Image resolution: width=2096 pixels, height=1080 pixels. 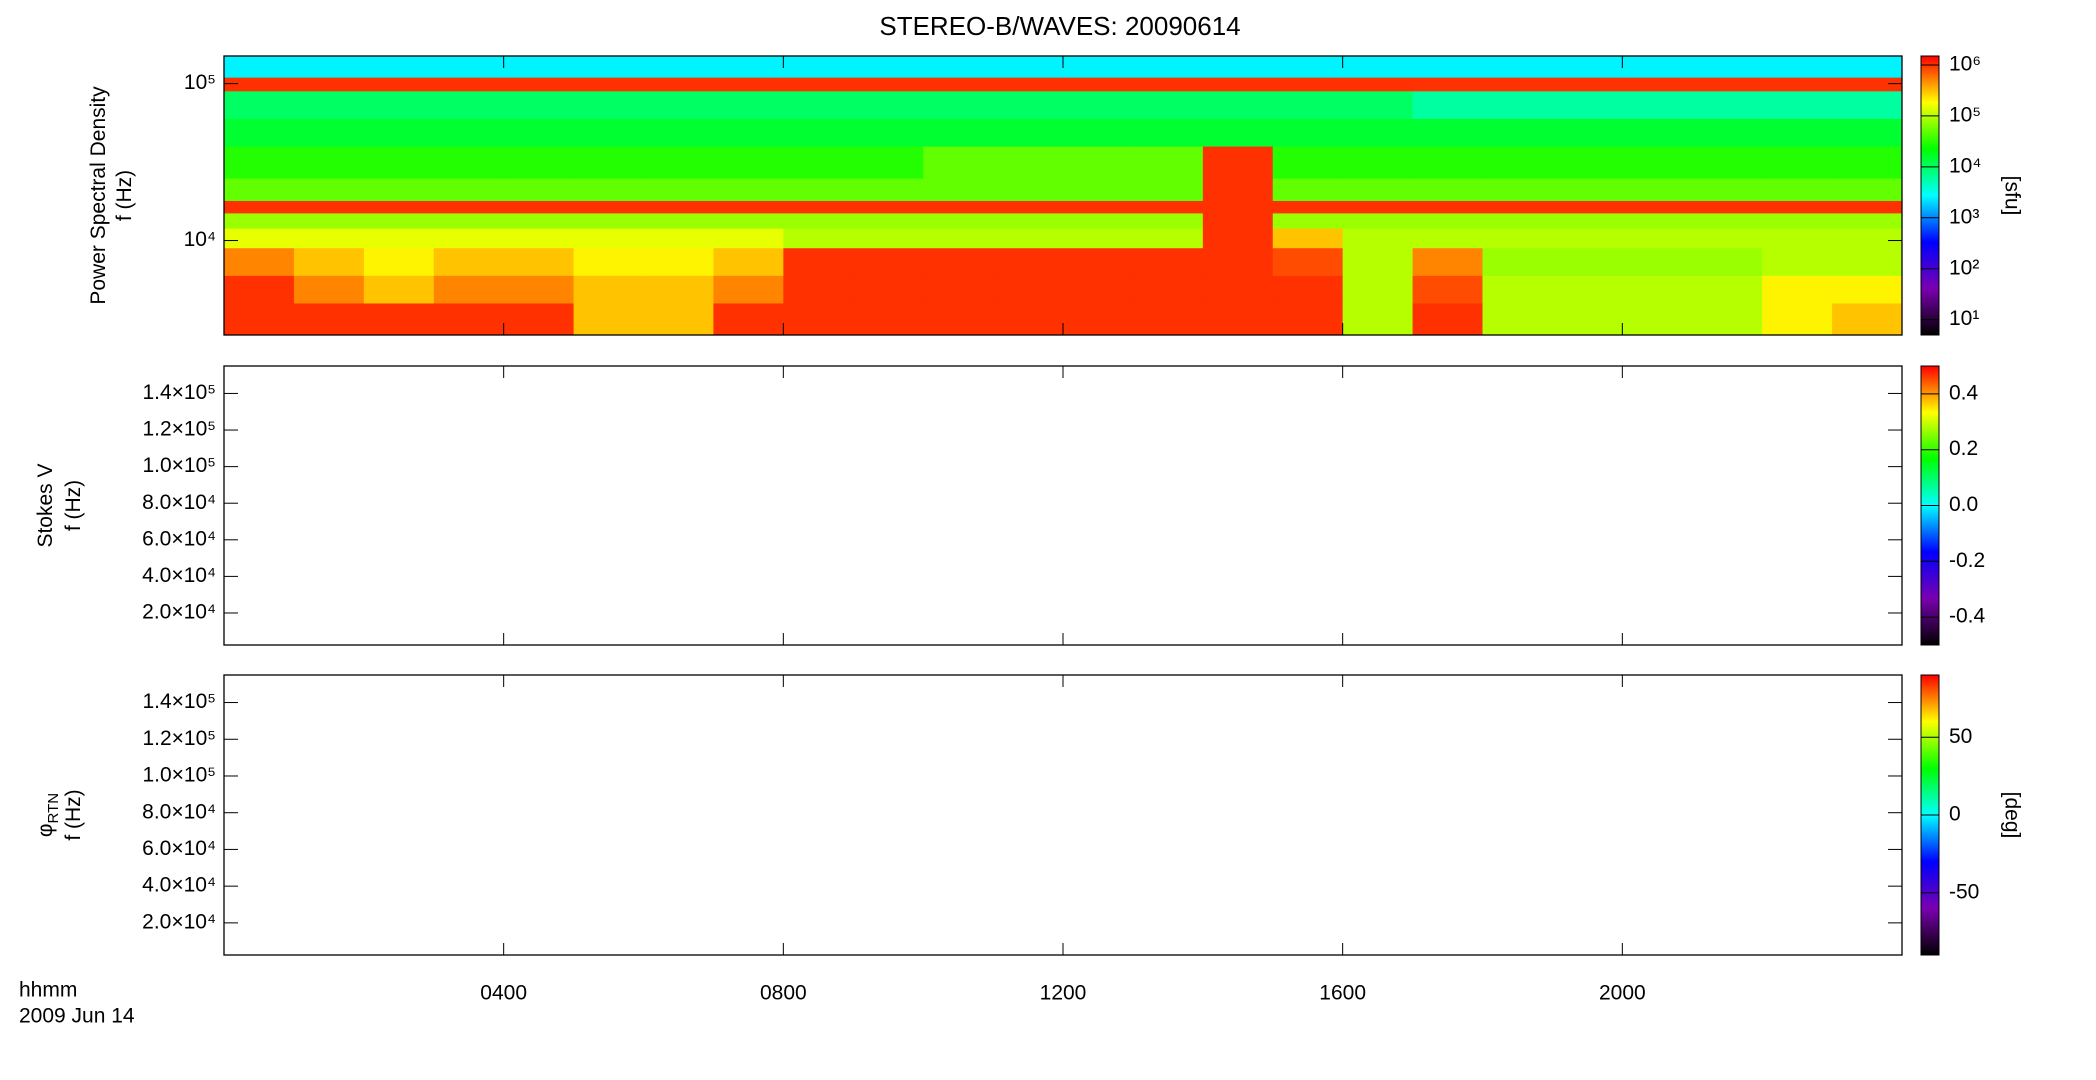 I want to click on colorbar-label: [deg], so click(x=2011, y=815).